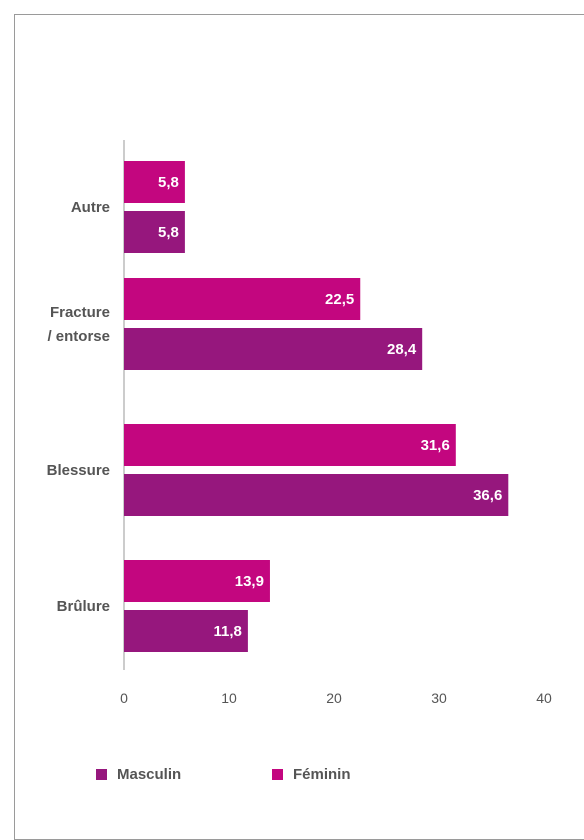  What do you see at coordinates (228, 631) in the screenshot?
I see `data-label-brulure-masculin: 11,8` at bounding box center [228, 631].